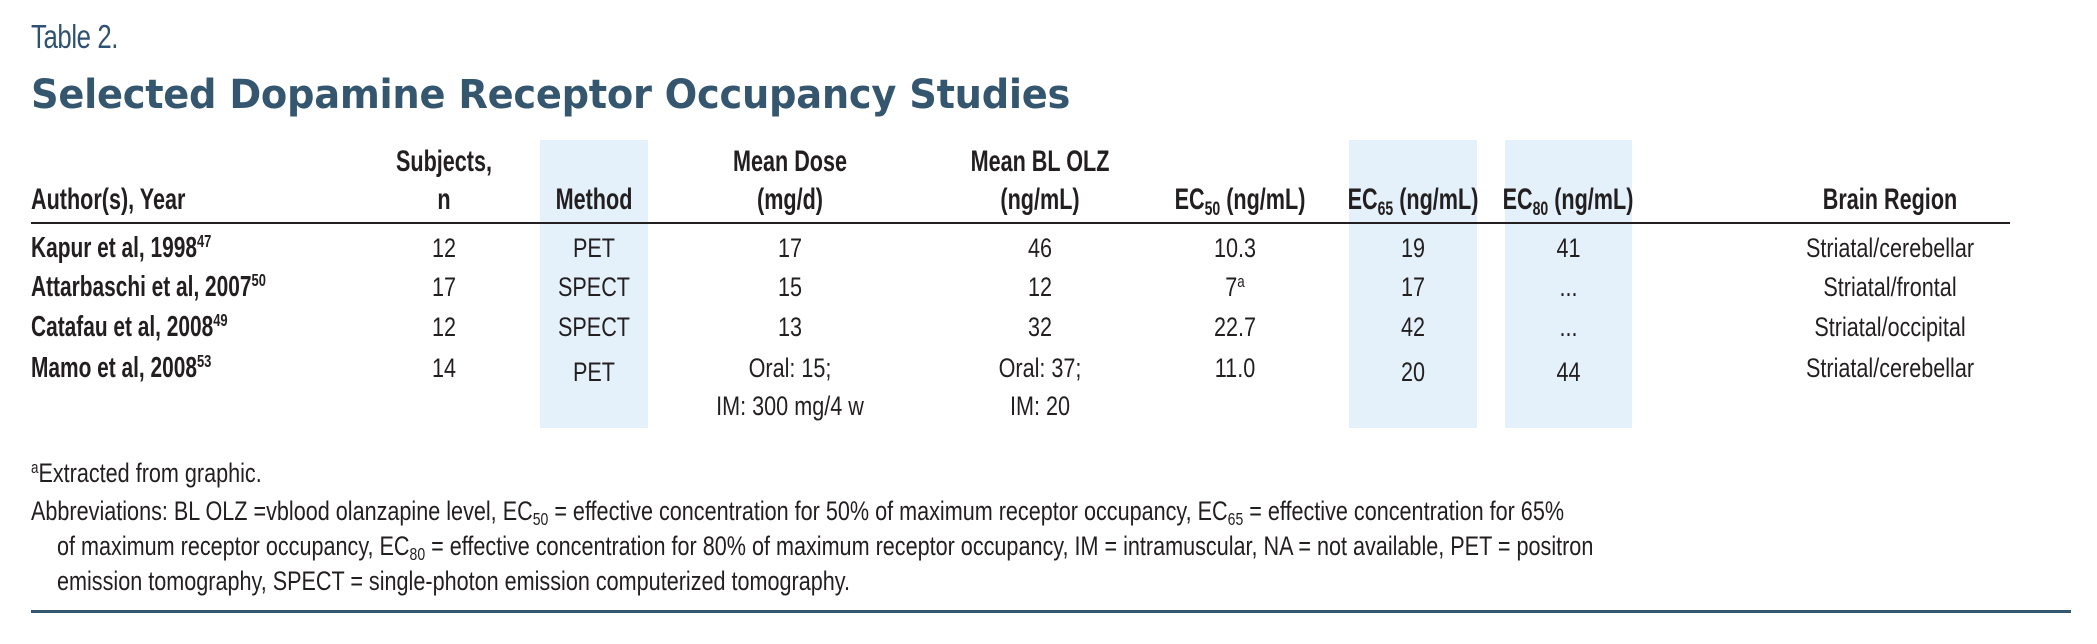 This screenshot has width=2097, height=644. What do you see at coordinates (75, 36) in the screenshot?
I see `table-label: Table 2.` at bounding box center [75, 36].